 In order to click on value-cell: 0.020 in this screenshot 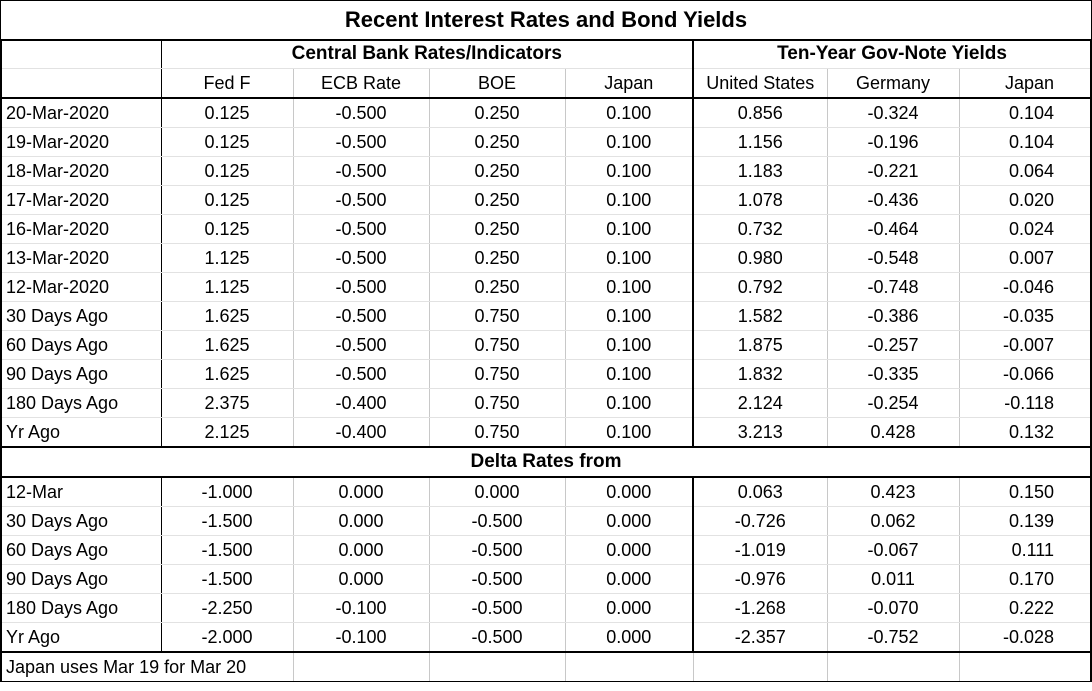, I will do `click(1025, 200)`.